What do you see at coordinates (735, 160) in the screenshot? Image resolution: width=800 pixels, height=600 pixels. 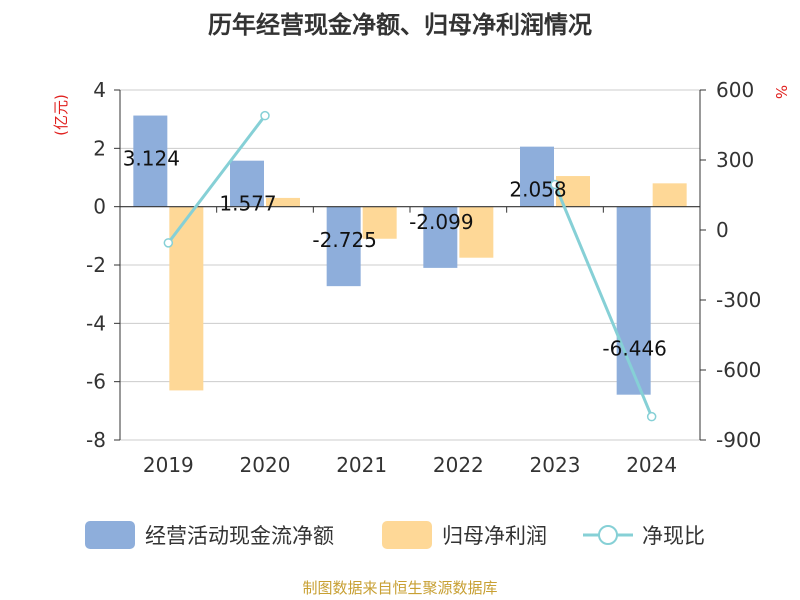 I see `right-axis-tick-label: 300` at bounding box center [735, 160].